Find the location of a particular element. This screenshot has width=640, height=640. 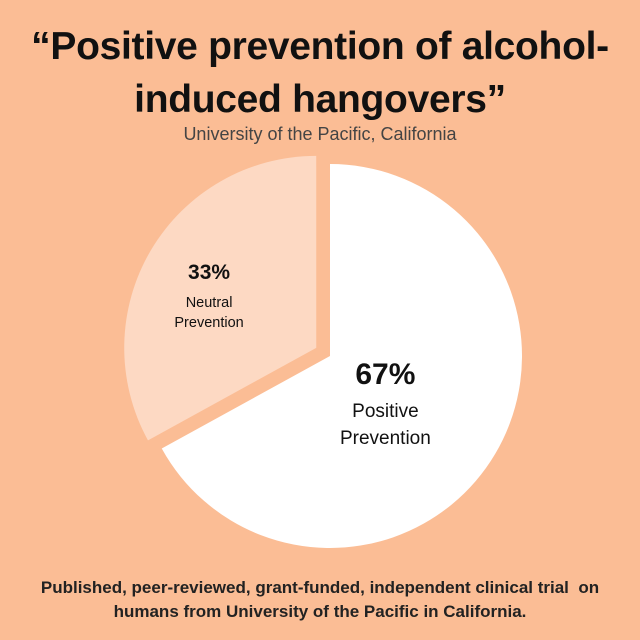

slice-label: 33% Neutral Prevention is located at coordinates (209, 297).